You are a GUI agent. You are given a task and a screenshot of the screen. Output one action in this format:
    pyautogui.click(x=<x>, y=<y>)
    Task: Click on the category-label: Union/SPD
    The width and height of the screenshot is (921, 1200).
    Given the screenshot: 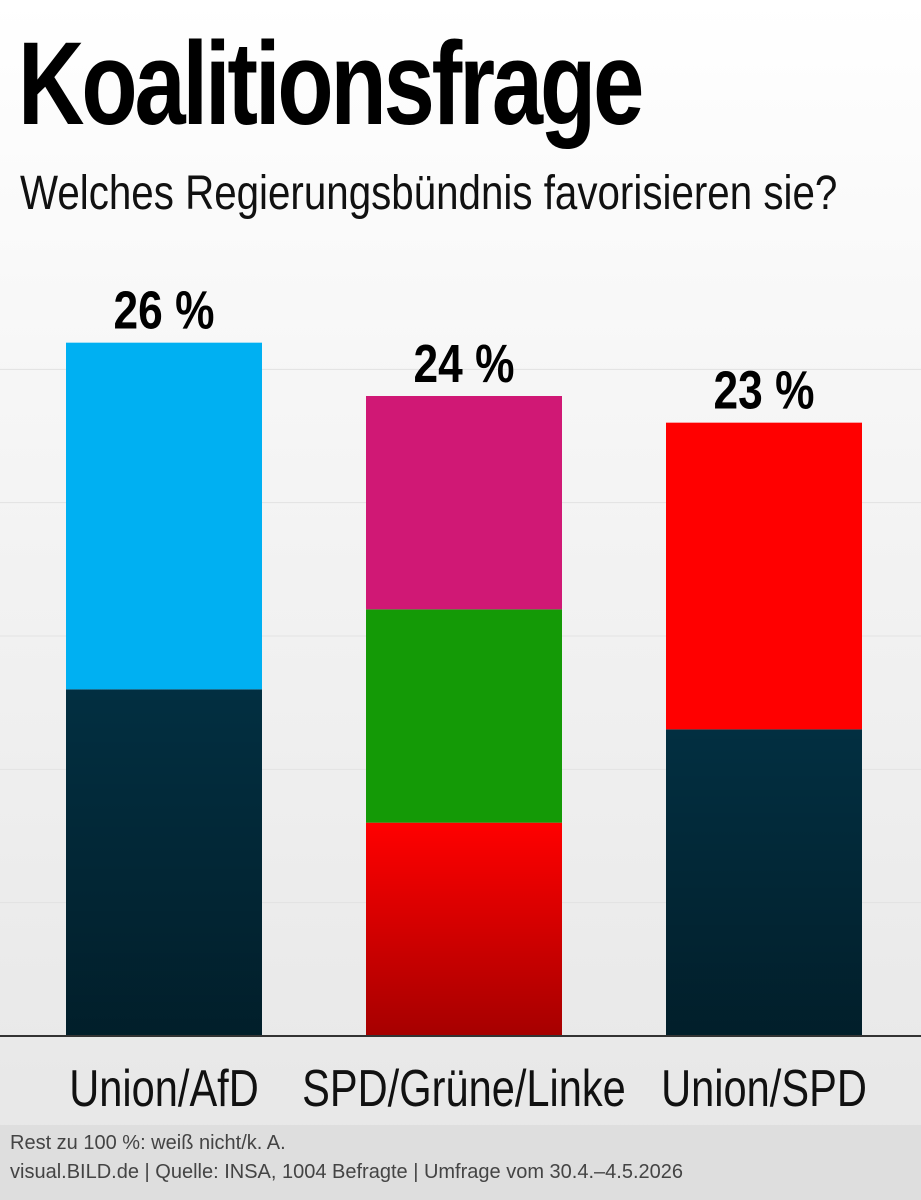 What is the action you would take?
    pyautogui.click(x=764, y=1088)
    